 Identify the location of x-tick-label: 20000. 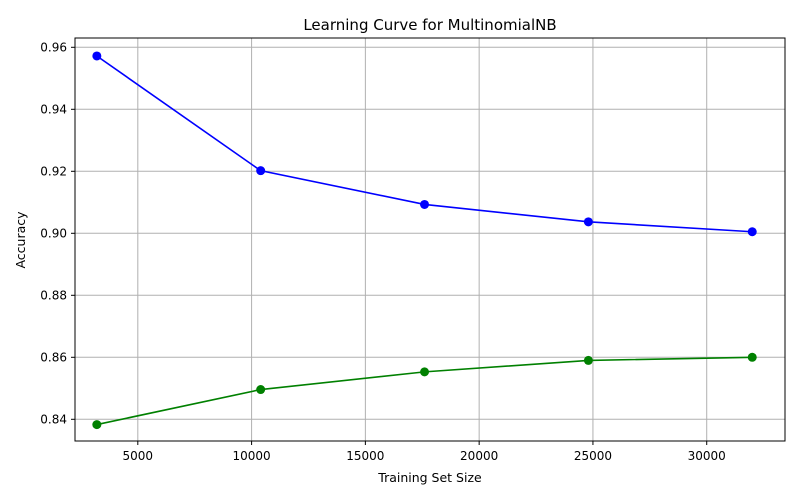
(479, 456).